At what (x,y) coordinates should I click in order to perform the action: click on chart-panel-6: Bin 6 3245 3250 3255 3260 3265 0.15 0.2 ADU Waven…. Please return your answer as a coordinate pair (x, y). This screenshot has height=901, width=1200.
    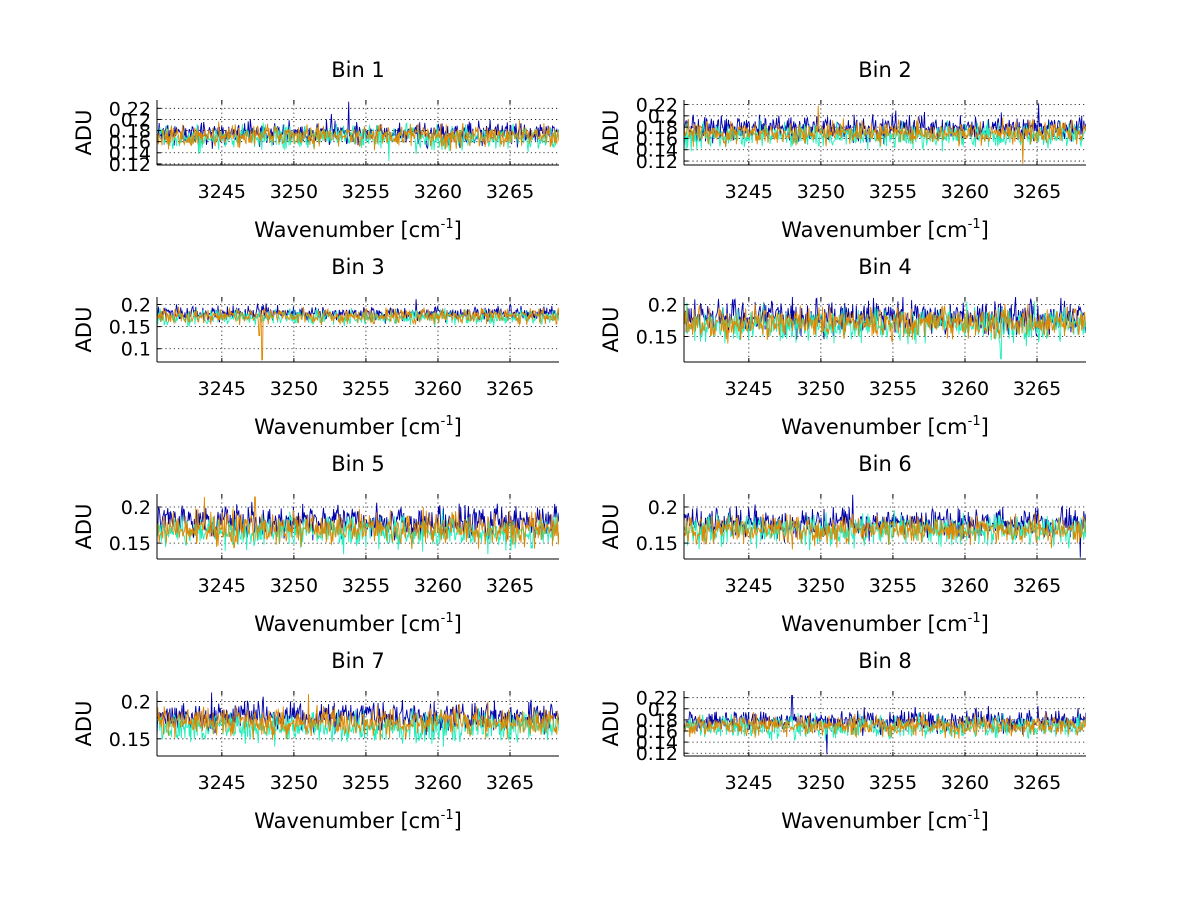
    Looking at the image, I should click on (842, 544).